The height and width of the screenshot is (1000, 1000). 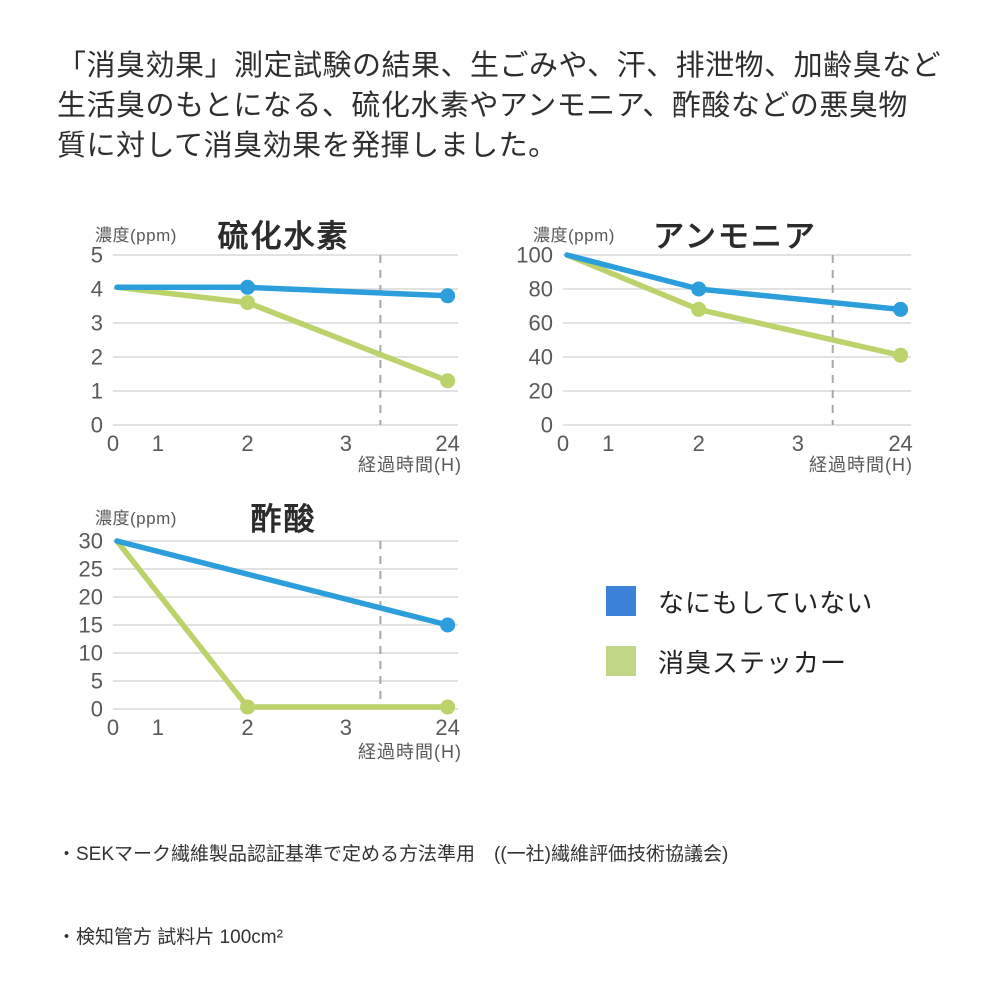 What do you see at coordinates (499, 66) in the screenshot?
I see `header-line: 「消臭効果」測定試験の結果、生ごみや、汗、排泄物、加齢臭など` at bounding box center [499, 66].